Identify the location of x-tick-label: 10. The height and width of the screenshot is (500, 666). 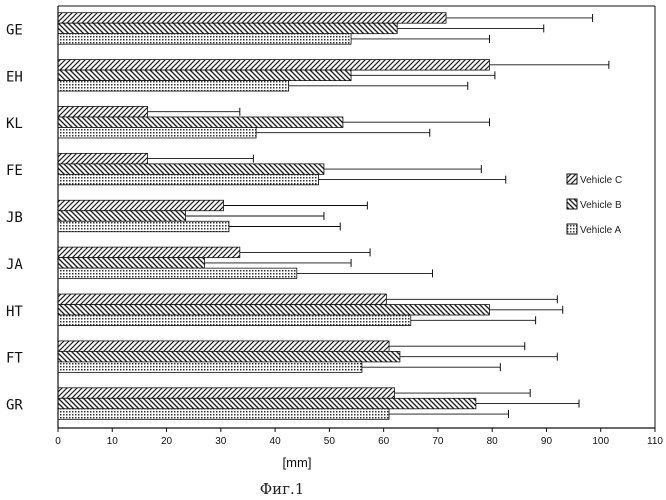
(113, 441).